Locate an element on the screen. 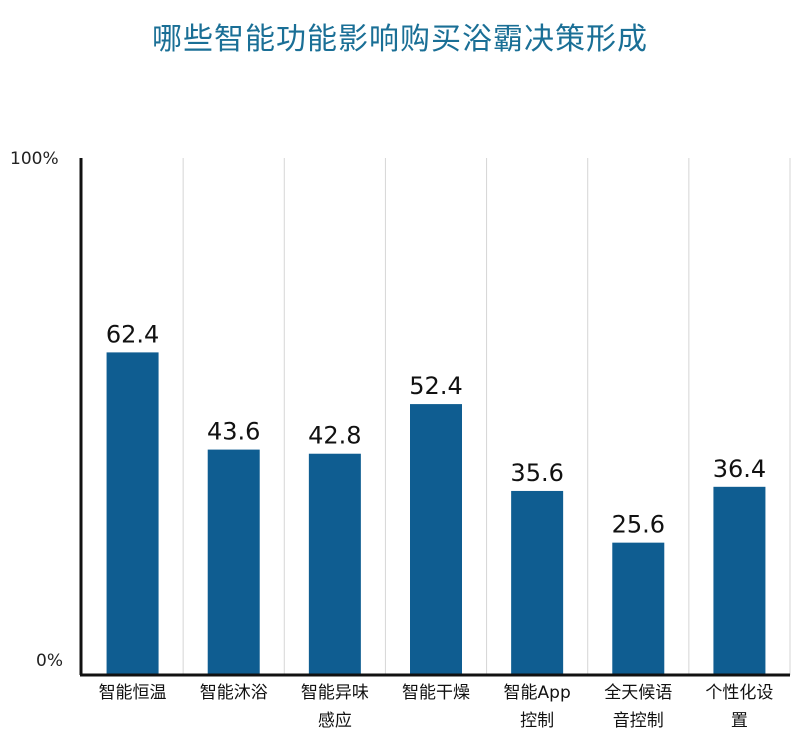 The height and width of the screenshot is (754, 800). category-label: 个性化设 is located at coordinates (739, 693).